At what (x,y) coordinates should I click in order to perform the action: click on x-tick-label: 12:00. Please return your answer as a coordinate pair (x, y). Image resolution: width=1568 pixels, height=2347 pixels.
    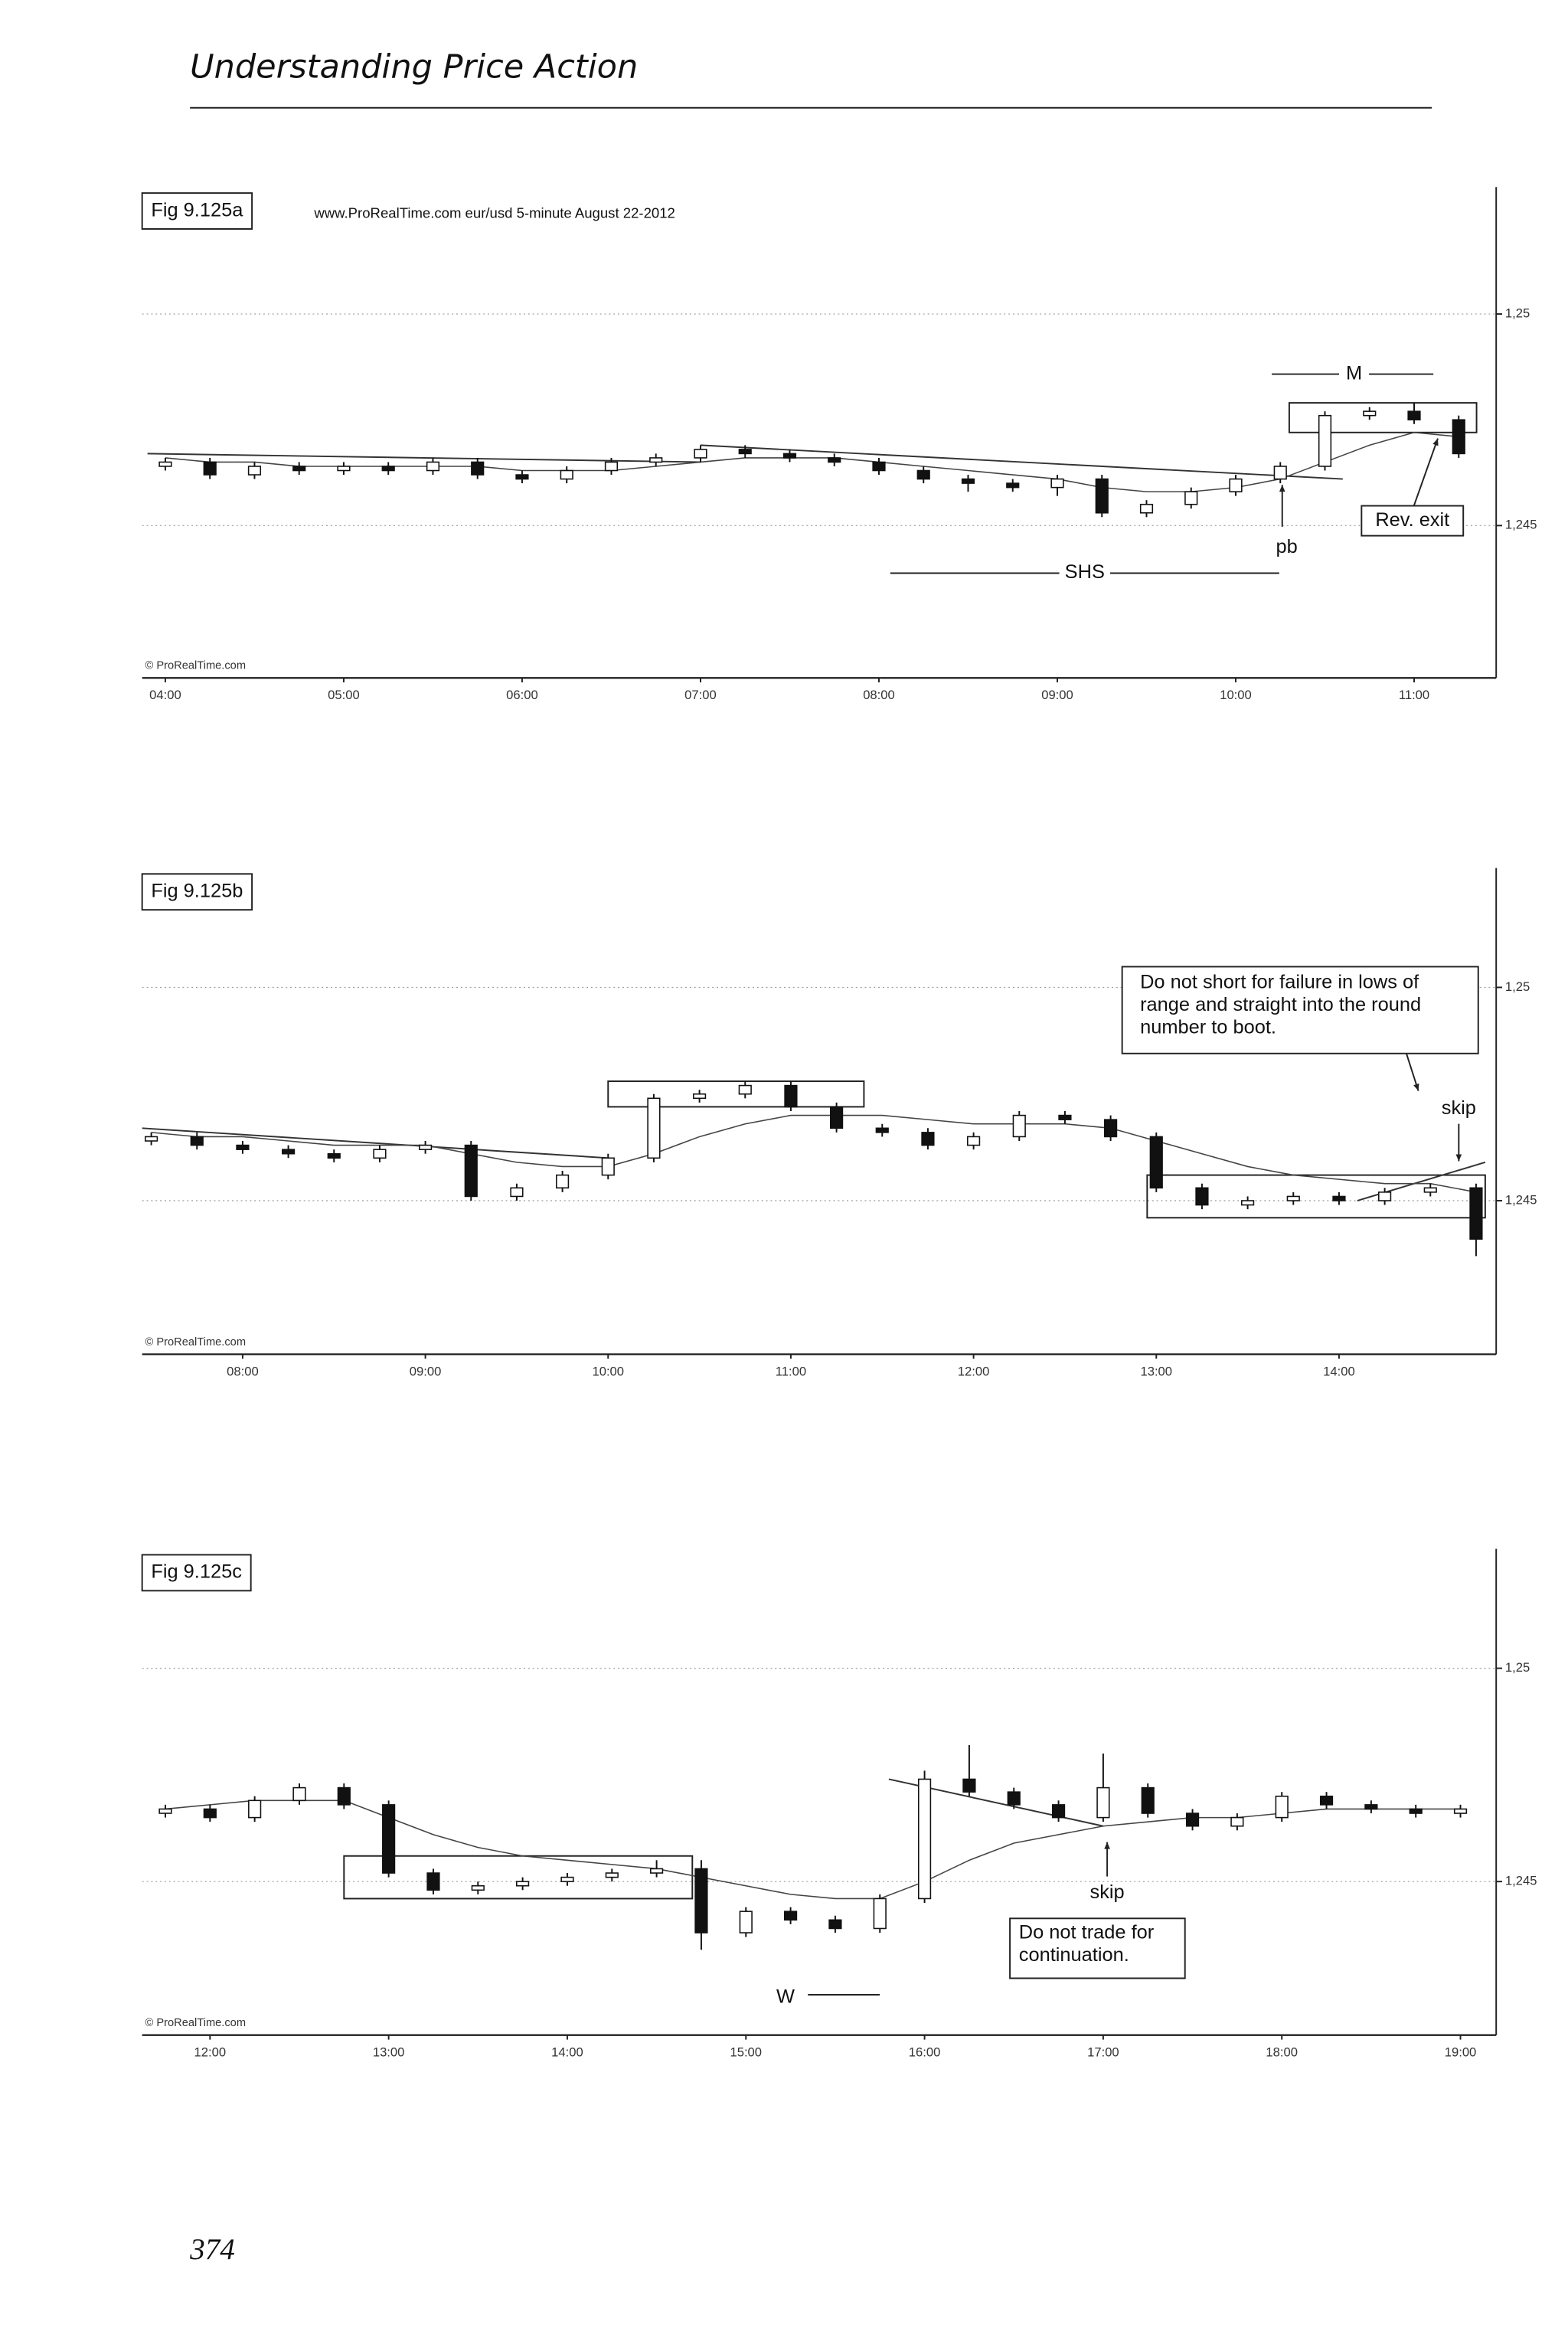
    Looking at the image, I should click on (210, 2052).